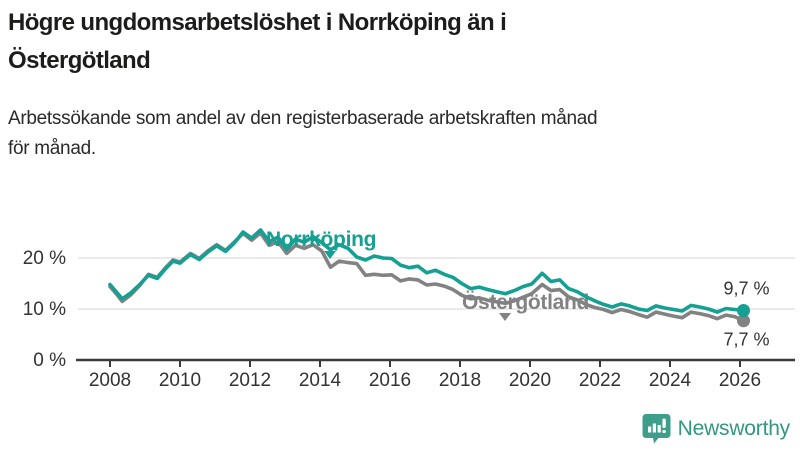  I want to click on x-tick-label: 2018, so click(460, 380).